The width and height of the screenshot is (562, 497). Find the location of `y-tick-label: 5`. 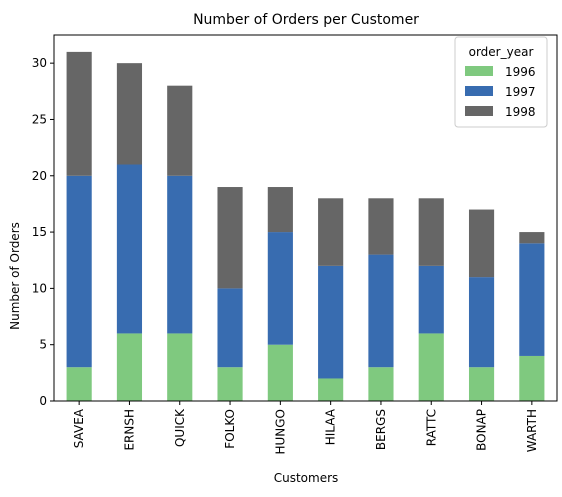

y-tick-label: 5 is located at coordinates (43, 345).